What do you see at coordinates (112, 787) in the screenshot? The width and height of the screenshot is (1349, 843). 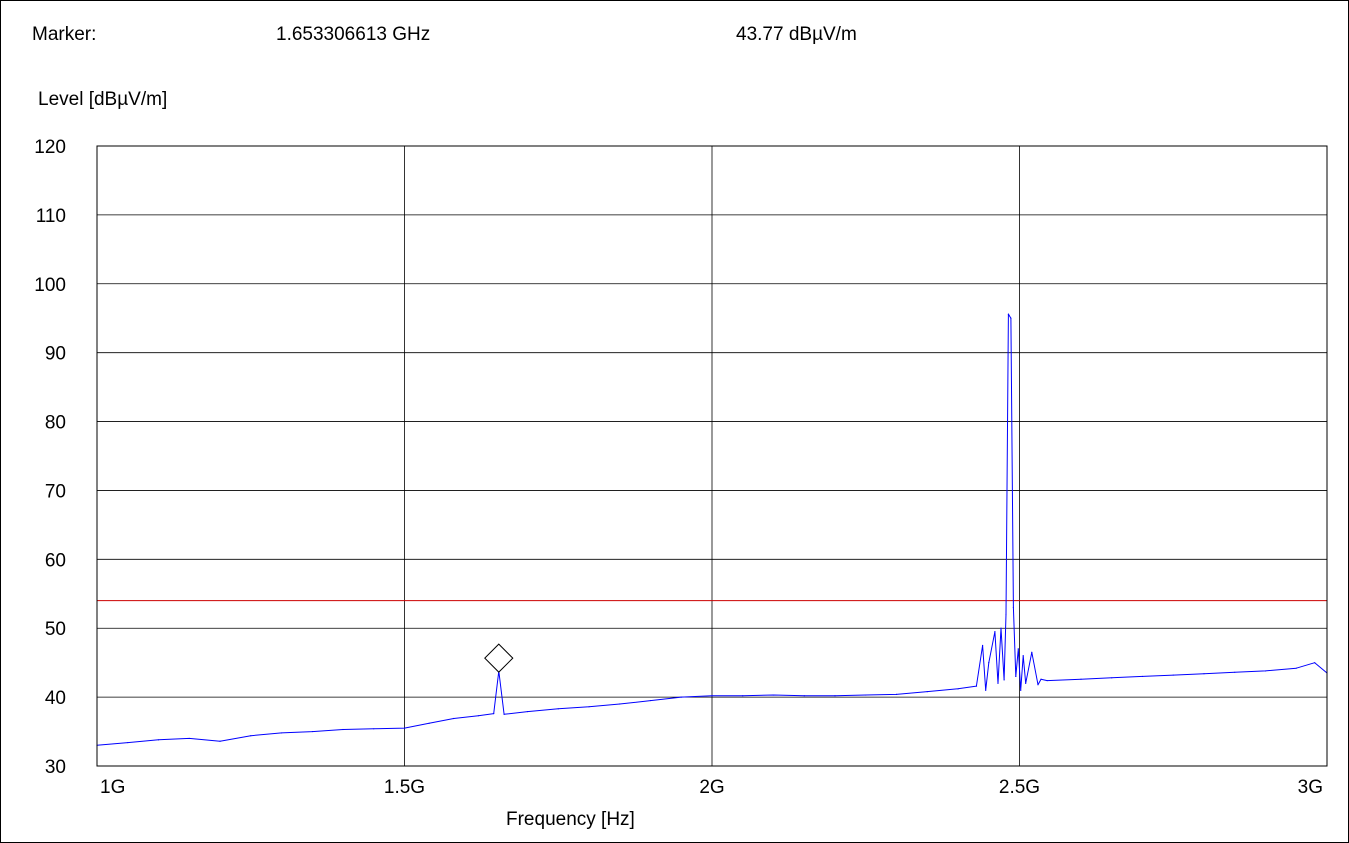 I see `x-tick-label-0: 1G` at bounding box center [112, 787].